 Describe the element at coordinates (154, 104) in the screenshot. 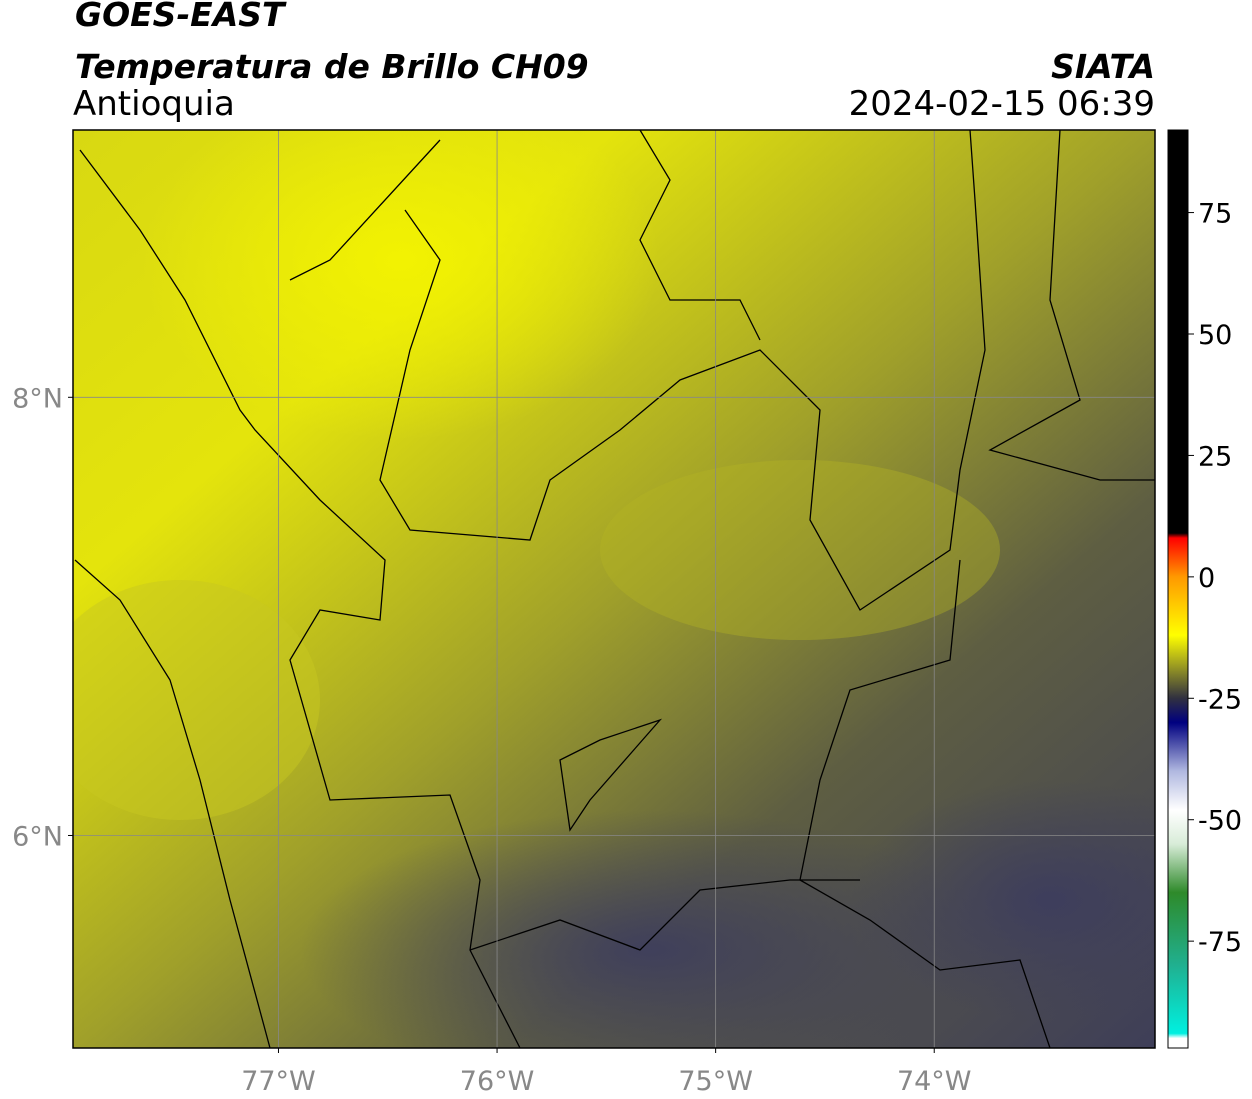

I see `region: Antioquia` at that location.